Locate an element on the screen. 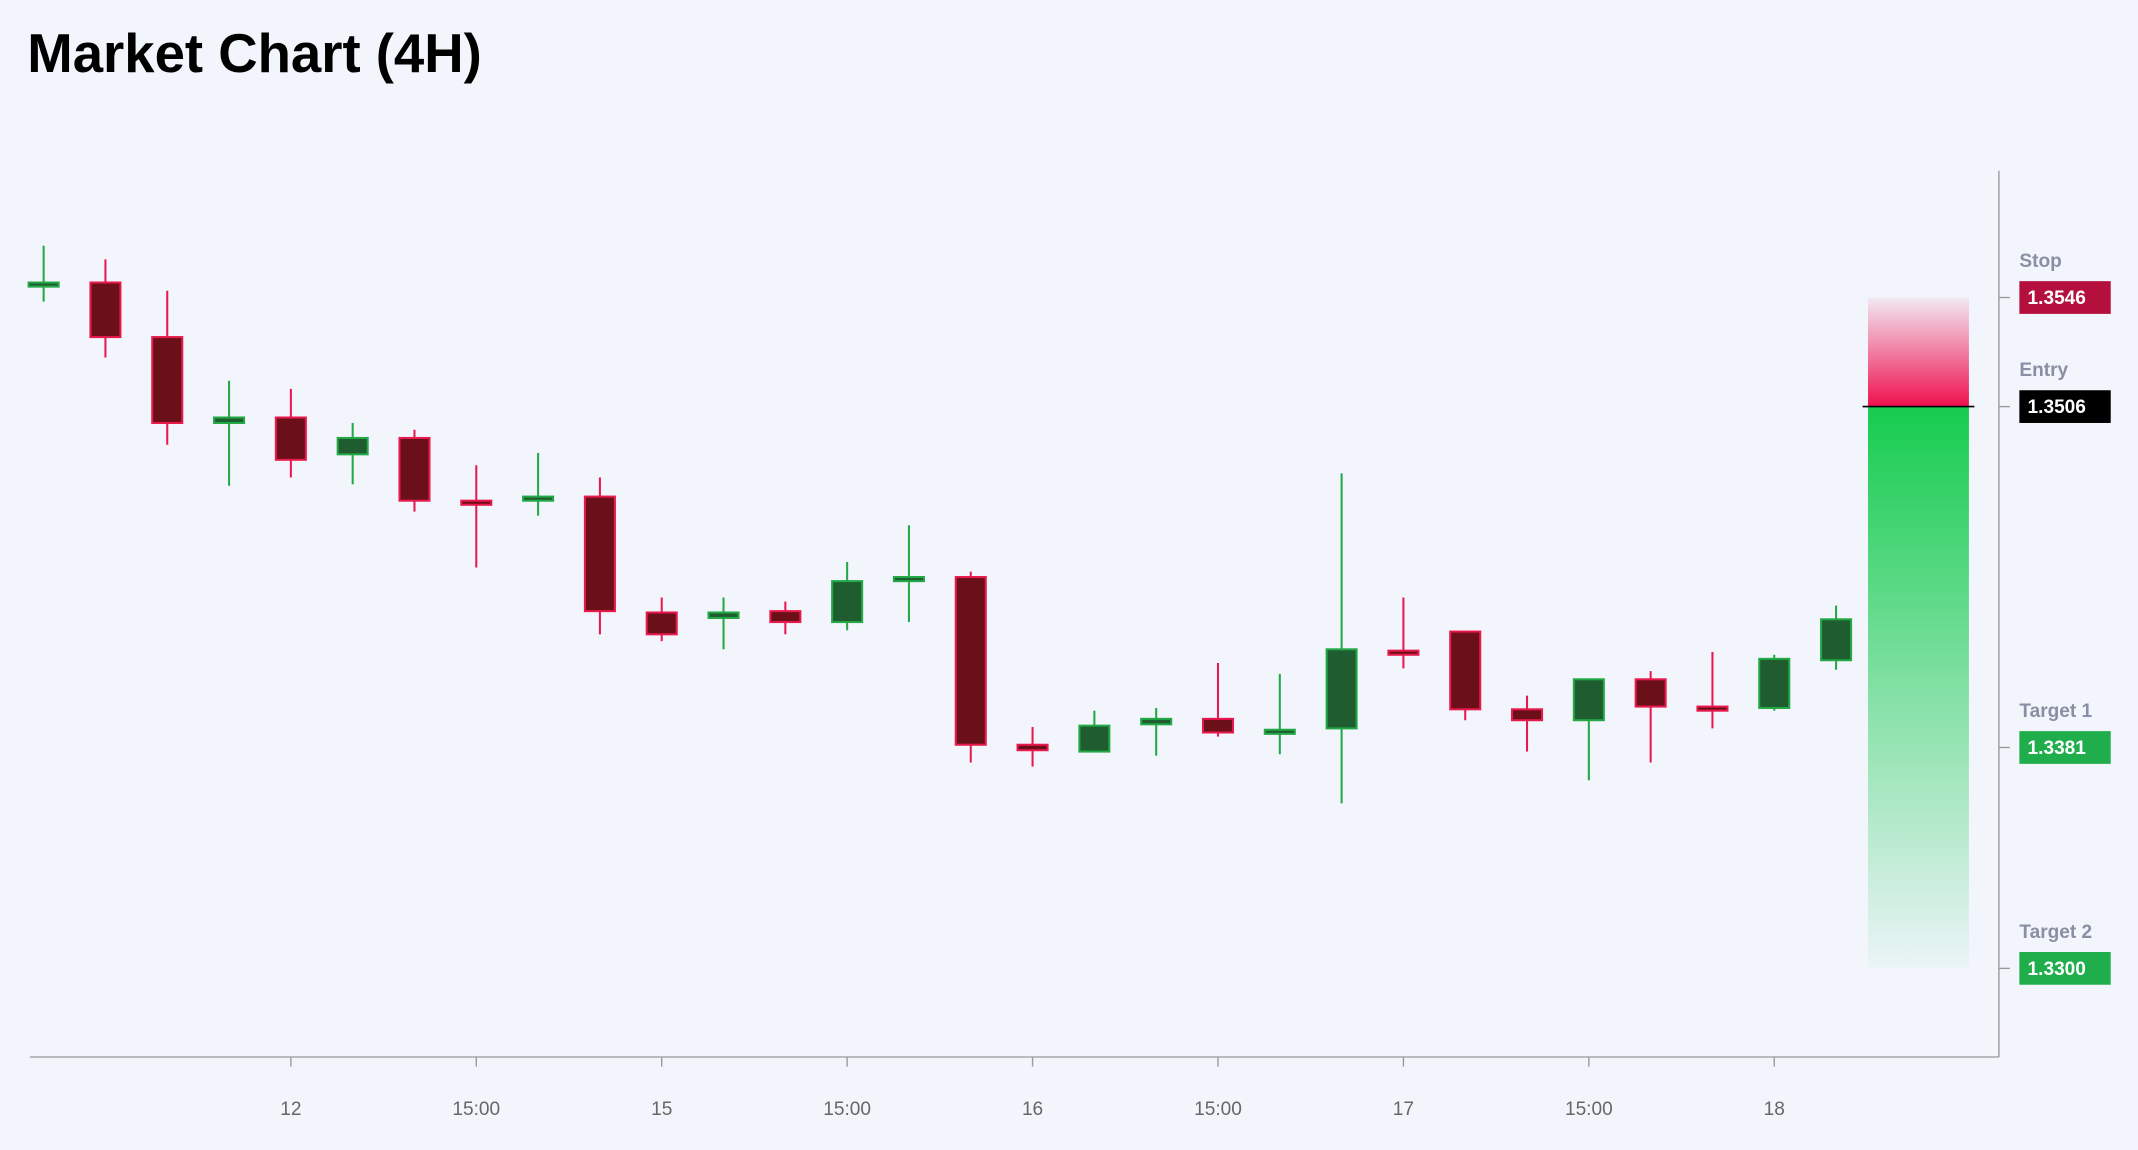 Image resolution: width=2138 pixels, height=1150 pixels. x-tick-label: 17 is located at coordinates (1403, 1109).